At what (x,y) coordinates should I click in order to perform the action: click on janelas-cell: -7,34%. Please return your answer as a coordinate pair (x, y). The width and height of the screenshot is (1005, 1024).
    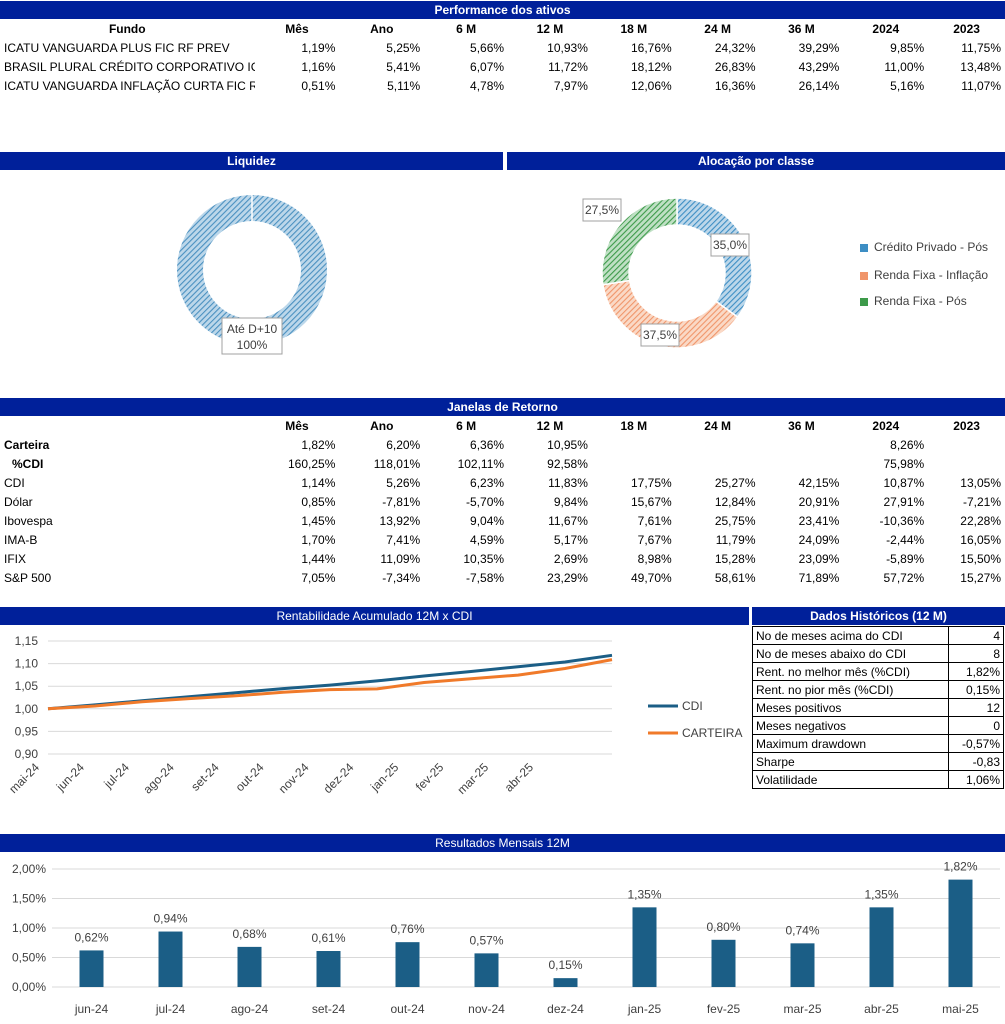
    Looking at the image, I should click on (401, 577).